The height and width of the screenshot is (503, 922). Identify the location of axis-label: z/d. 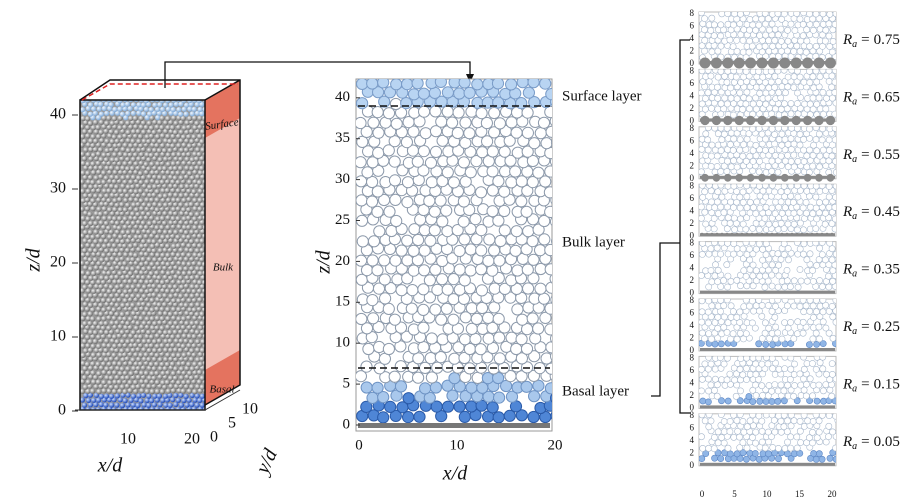
(34, 259).